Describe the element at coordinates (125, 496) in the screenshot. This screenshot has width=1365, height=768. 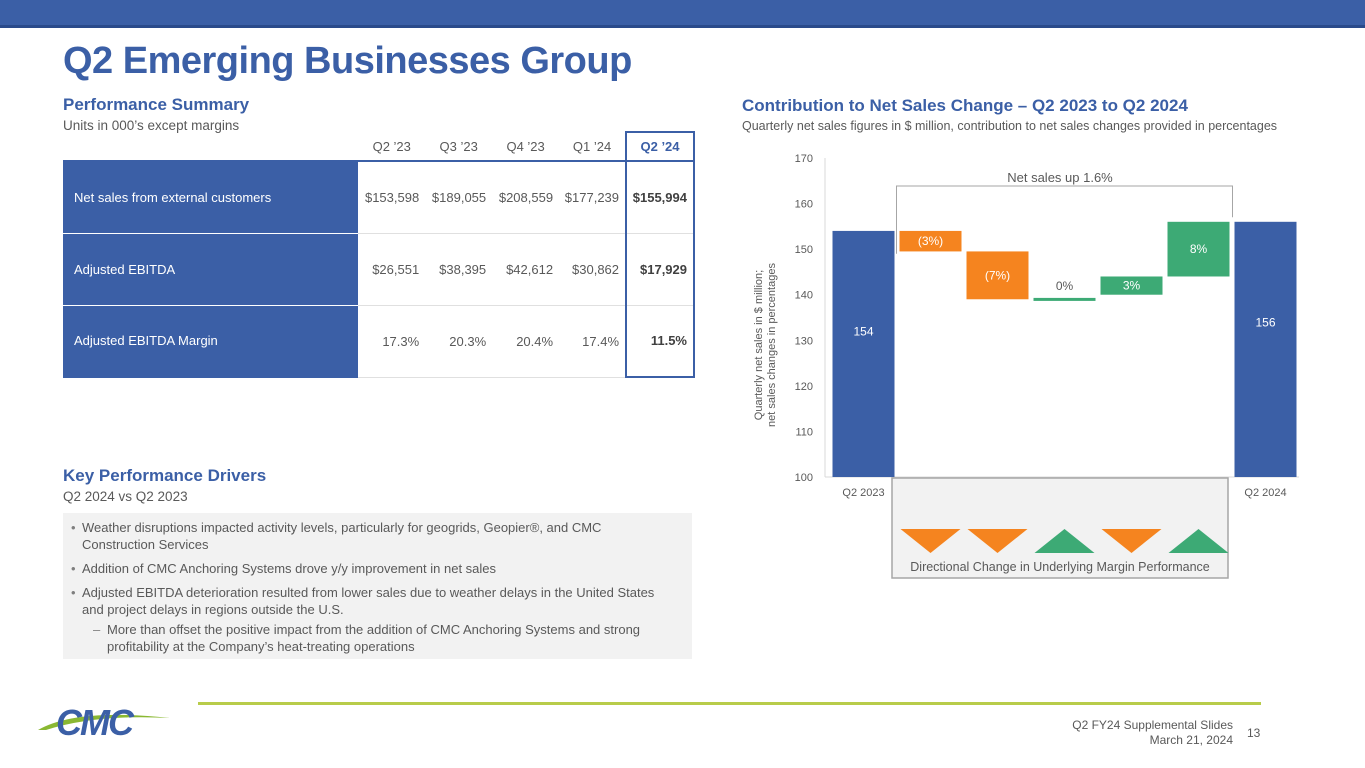
I see `drivers-subheading: Q2 2024 vs Q2 2023` at that location.